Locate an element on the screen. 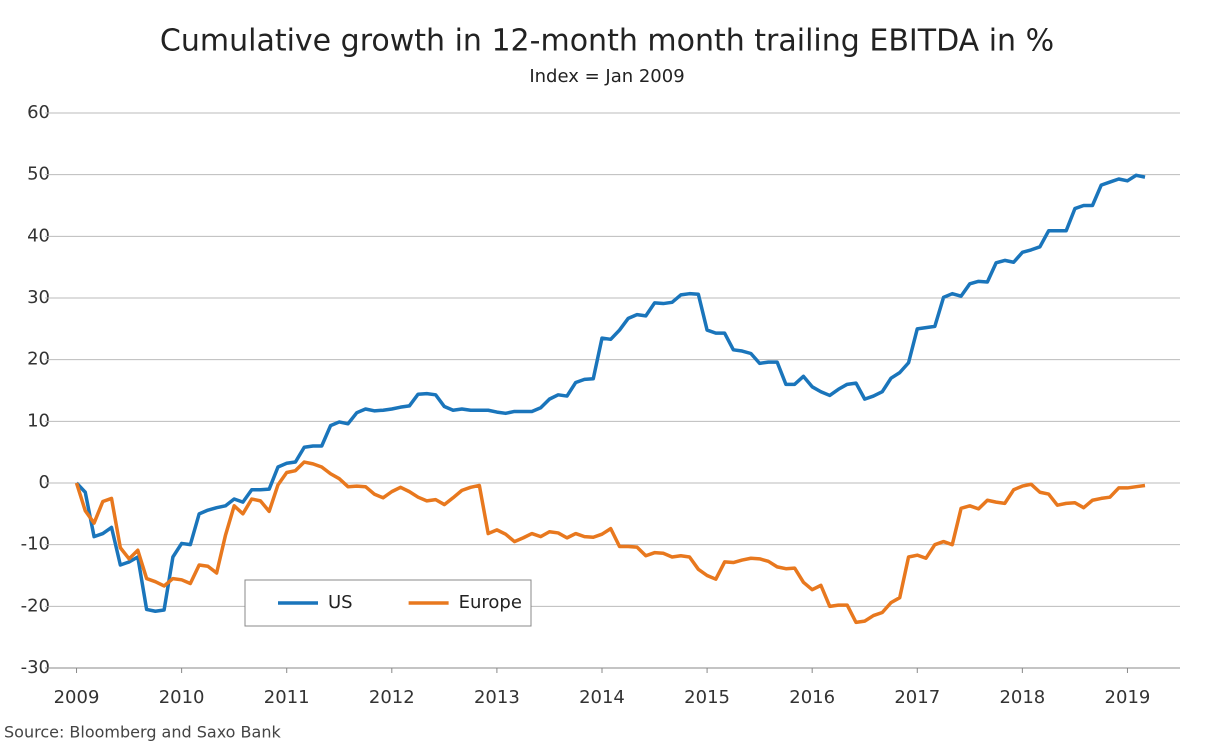  y-tick-label: 50 is located at coordinates (38, 174).